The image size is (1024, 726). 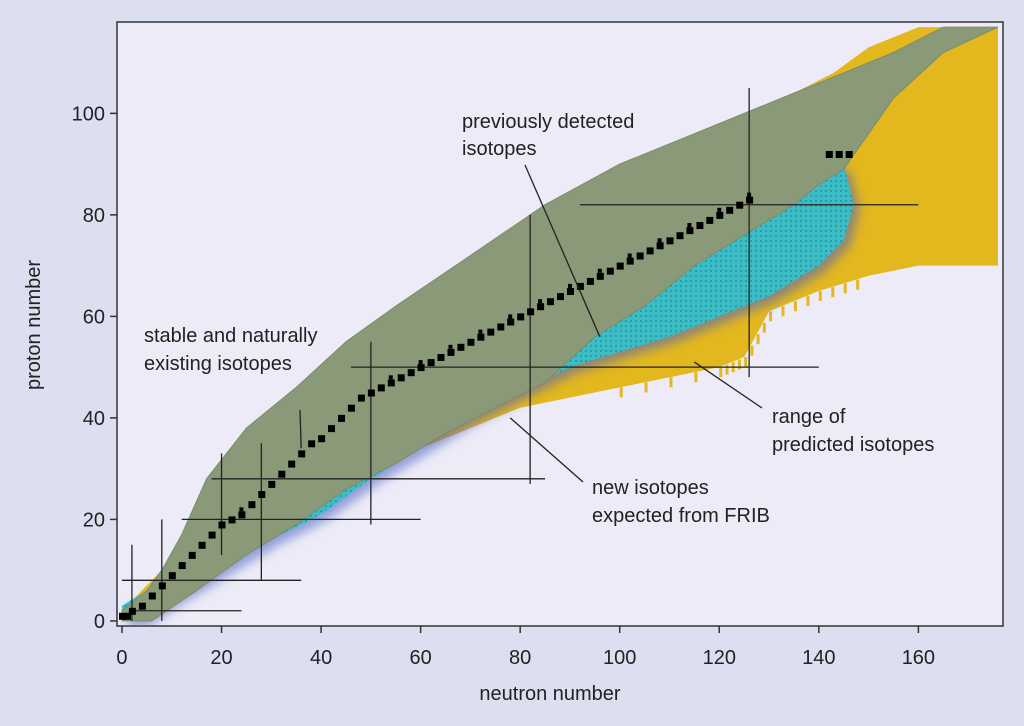 I want to click on annotation-previously-detected-line-1: previously detected, so click(x=548, y=122).